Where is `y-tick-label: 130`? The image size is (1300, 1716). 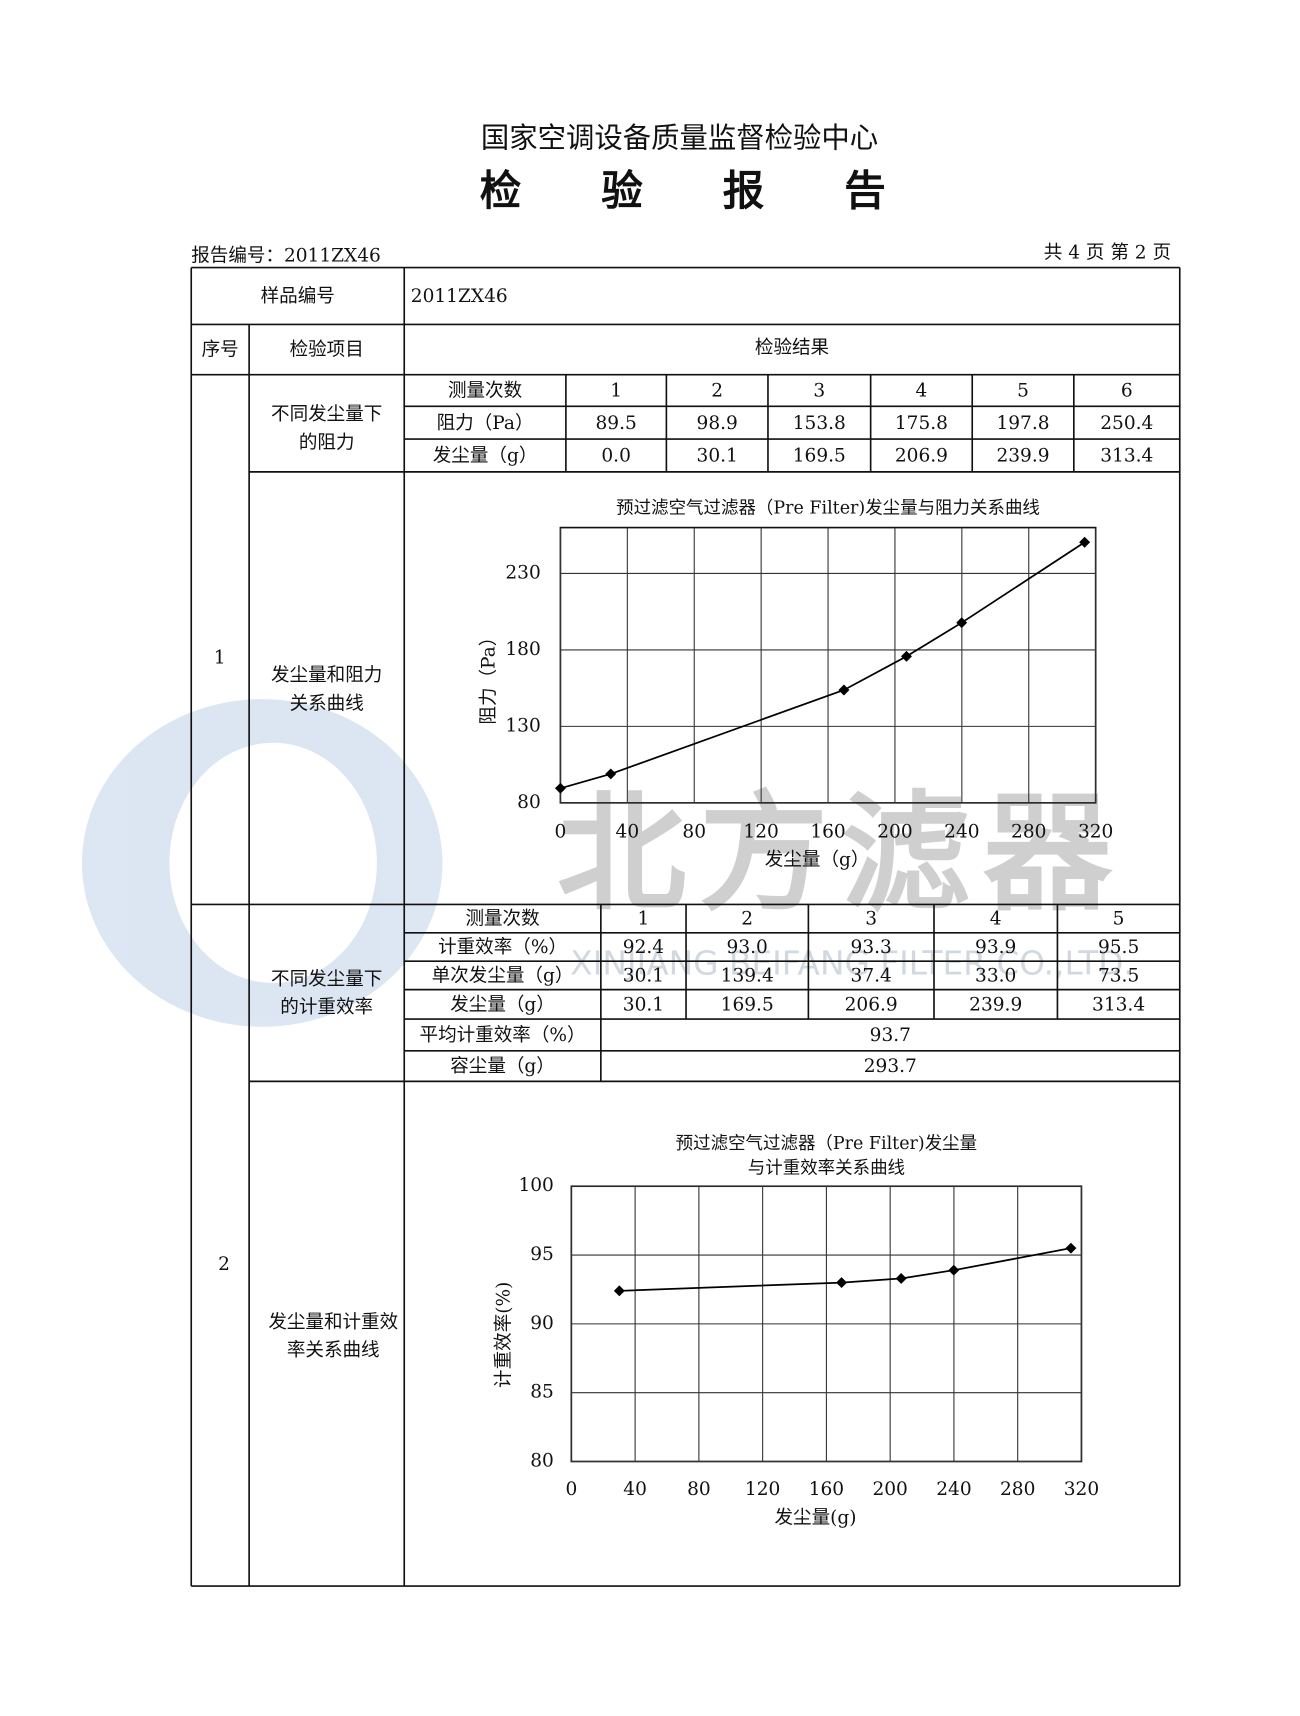
y-tick-label: 130 is located at coordinates (522, 725).